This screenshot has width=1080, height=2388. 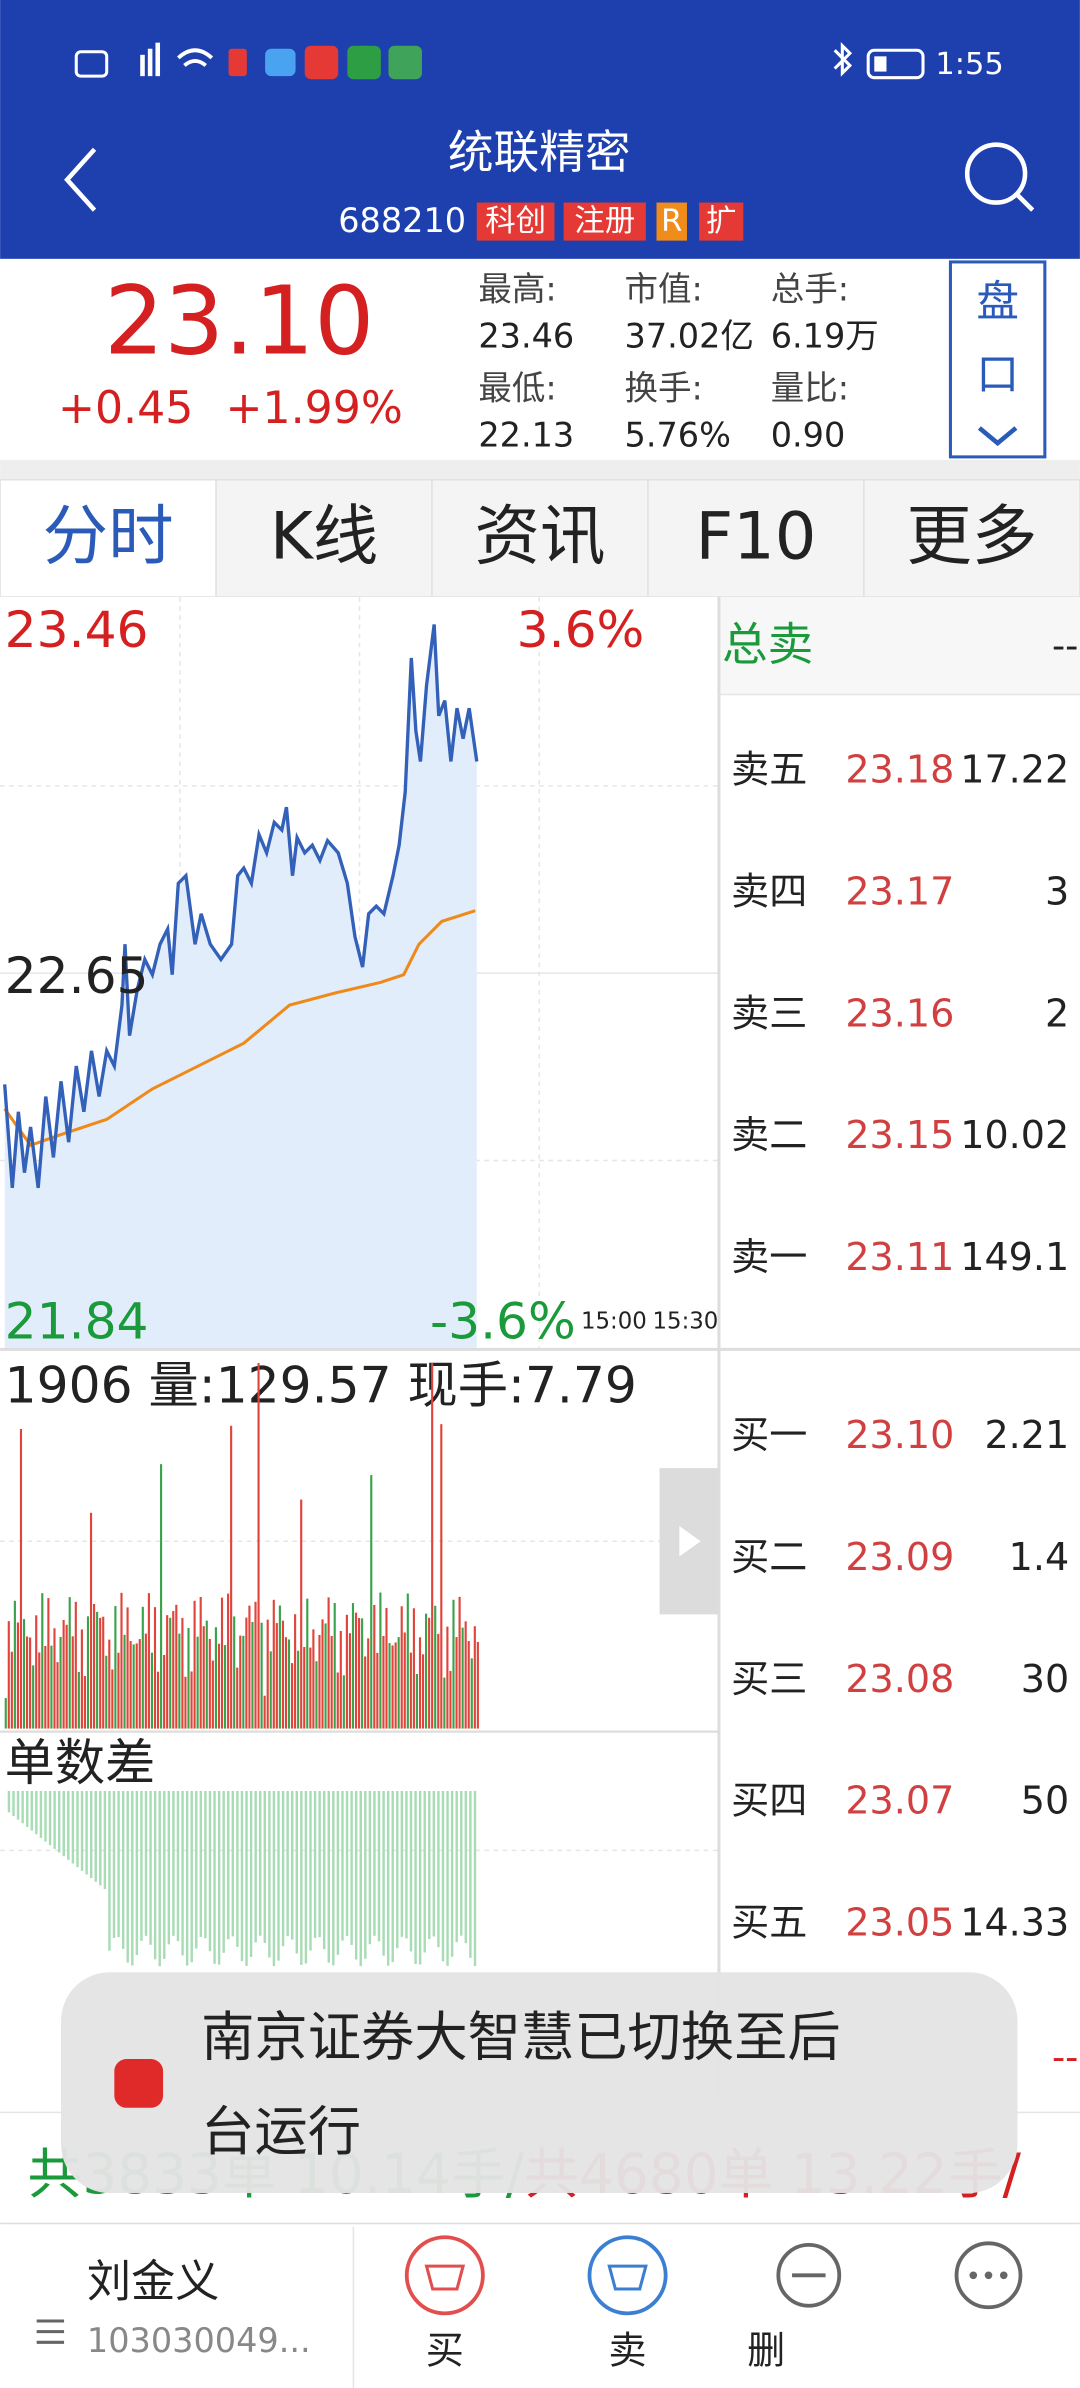 I want to click on signal-bar, so click(x=158, y=59).